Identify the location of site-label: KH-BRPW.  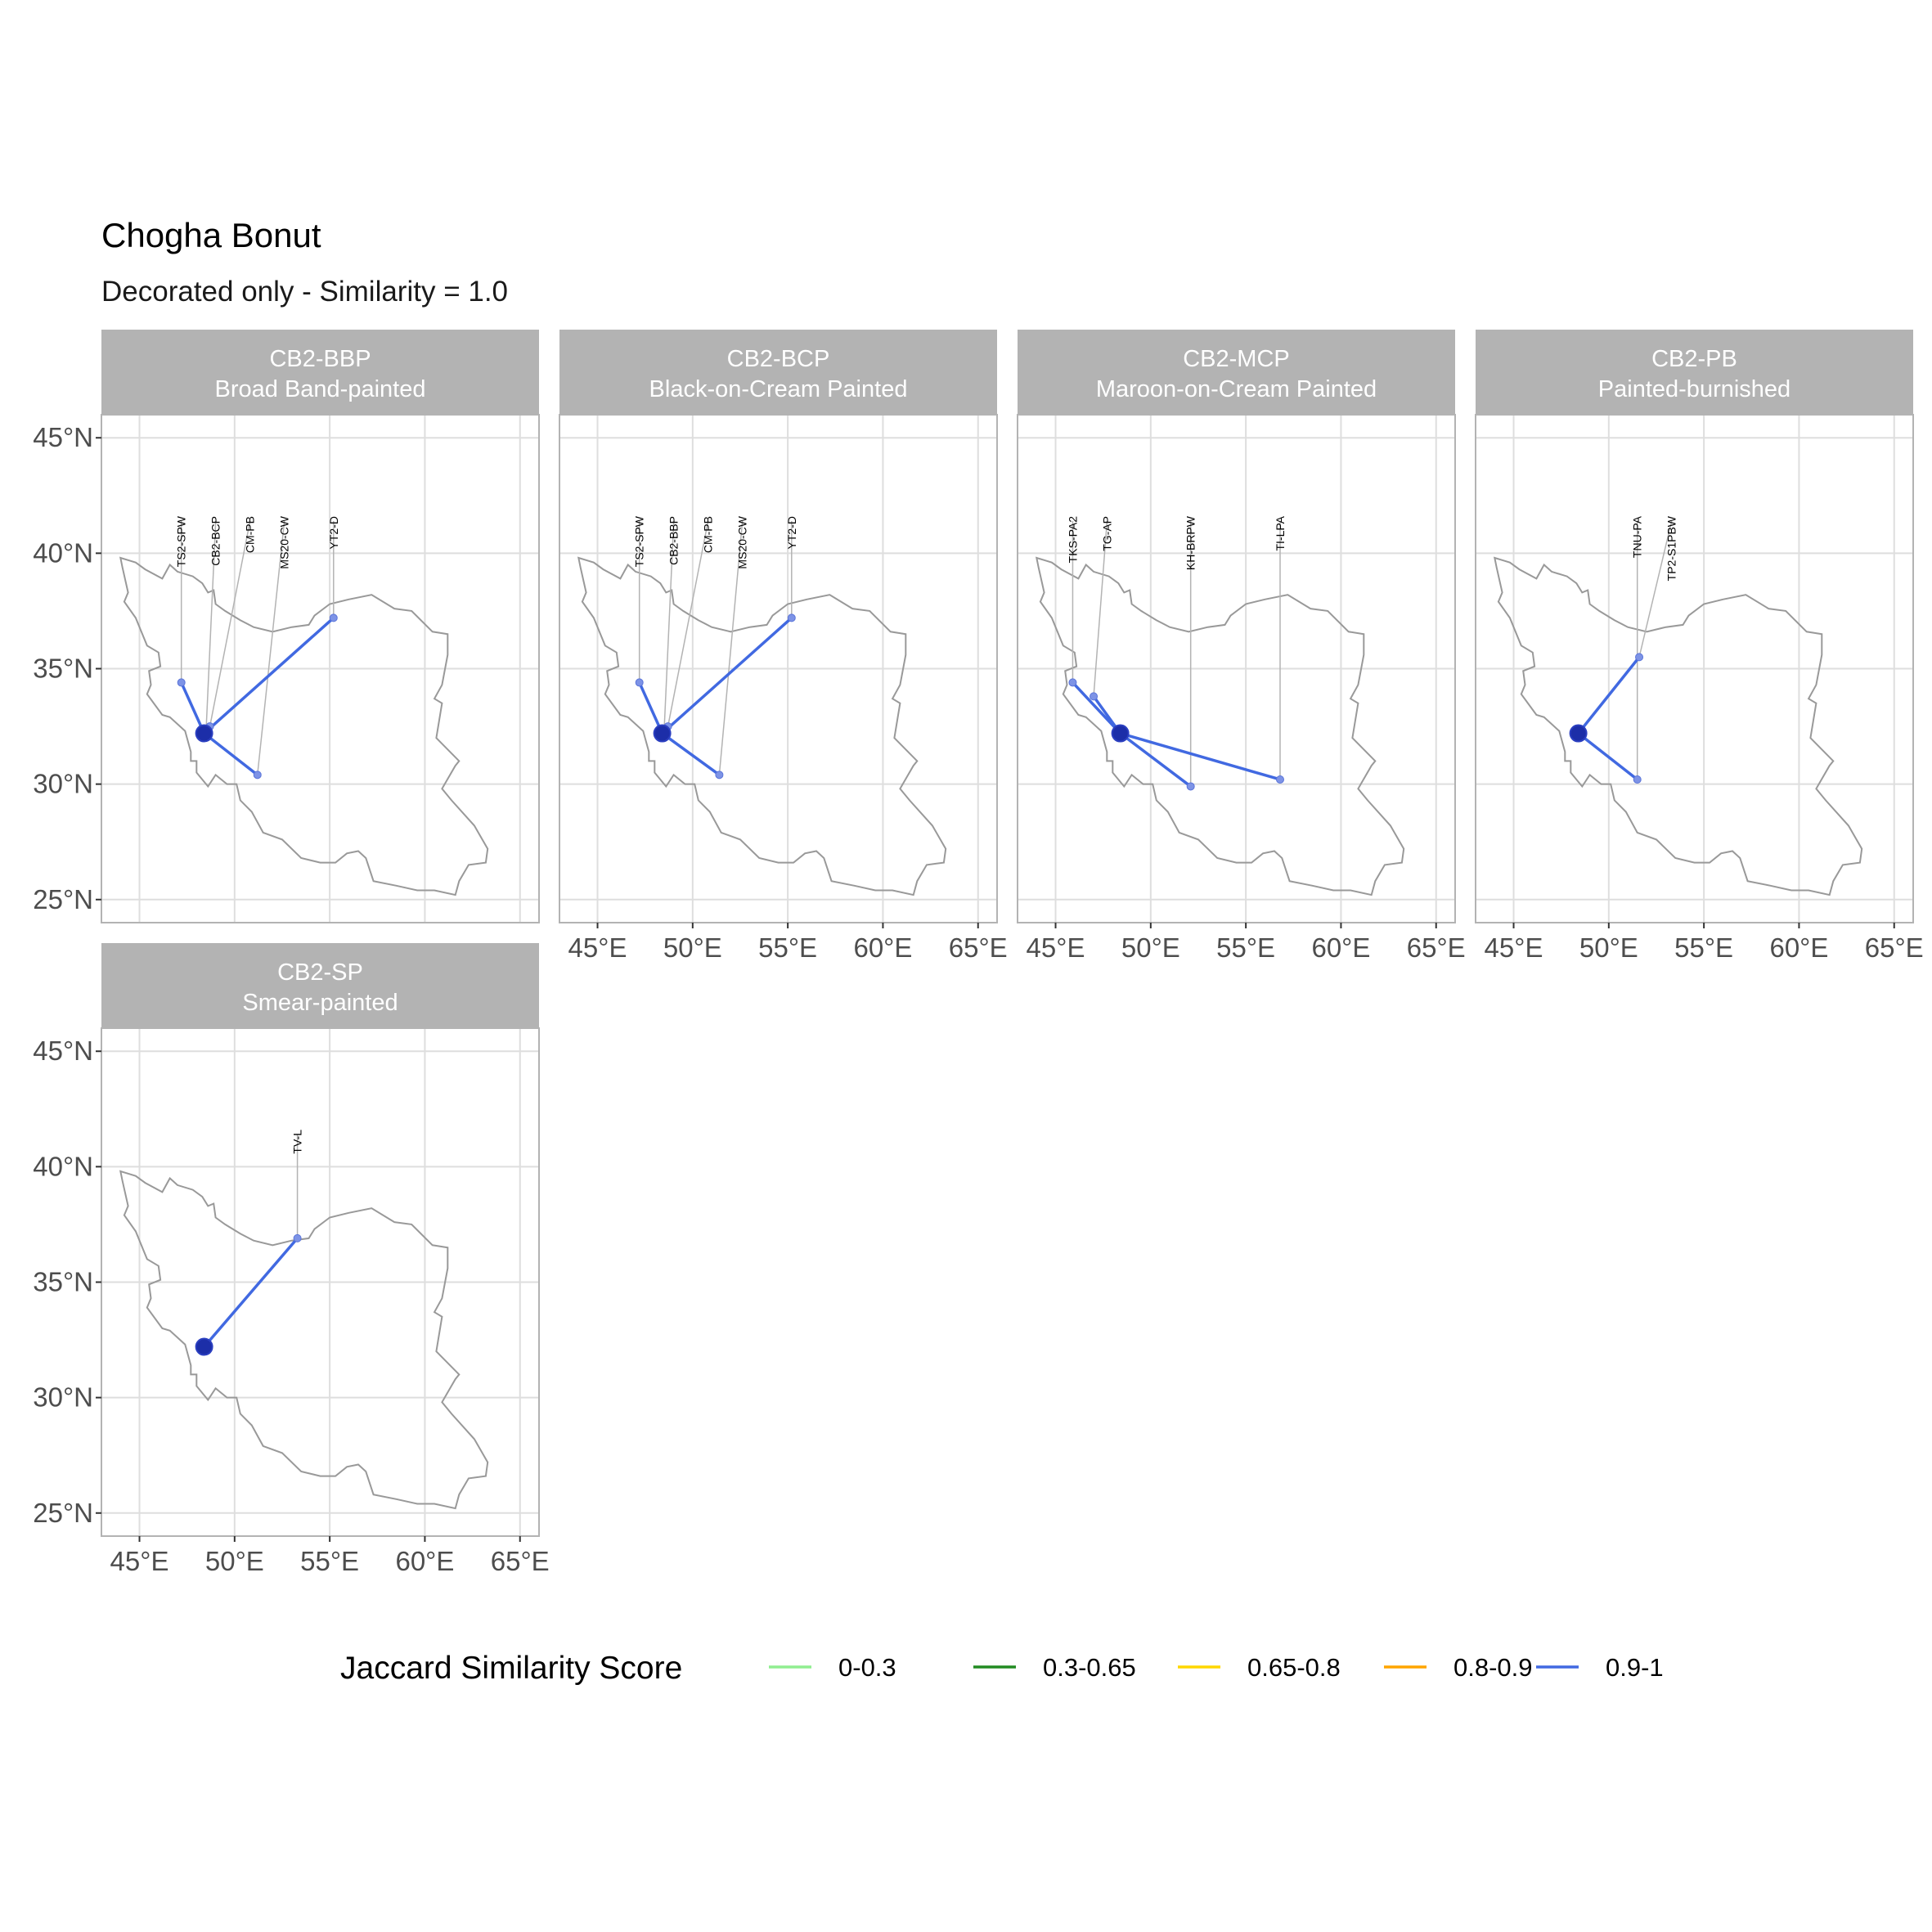
(1190, 543).